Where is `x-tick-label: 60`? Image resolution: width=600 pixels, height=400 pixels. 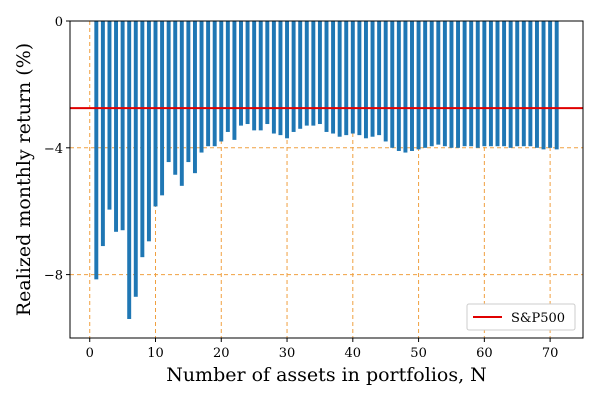
x-tick-label: 60 is located at coordinates (484, 353).